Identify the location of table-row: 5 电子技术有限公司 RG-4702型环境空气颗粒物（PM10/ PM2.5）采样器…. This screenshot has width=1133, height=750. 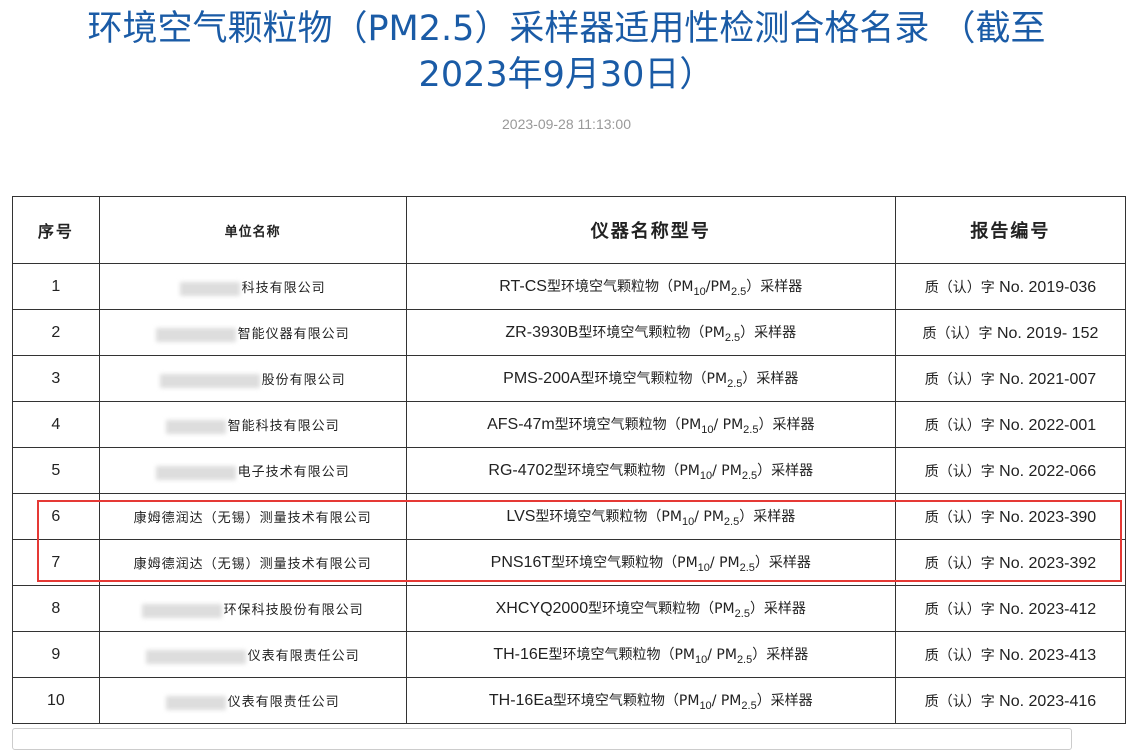
(569, 470).